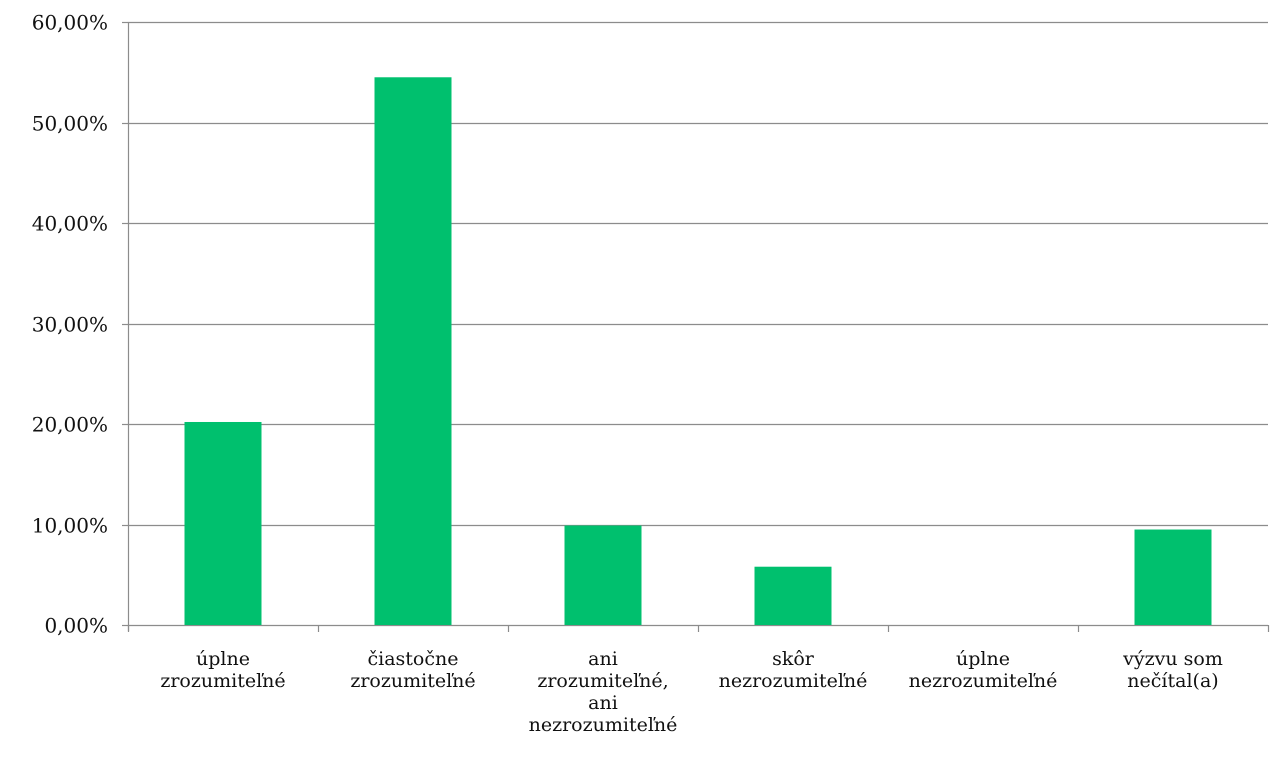 Image resolution: width=1272 pixels, height=759 pixels. Describe the element at coordinates (793, 659) in the screenshot. I see `x-category-label-line: skôr` at that location.